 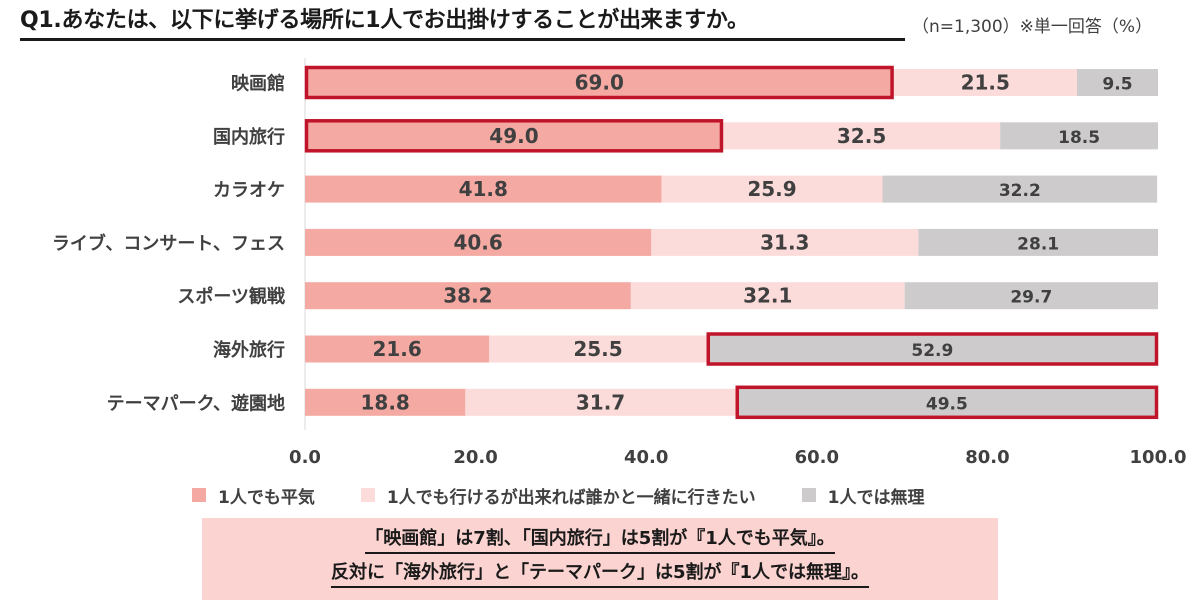 I want to click on legend: 1人でも平気 1人でも行けるが出来れば誰かと一緒に行きたい 1人では無理, so click(x=632, y=495).